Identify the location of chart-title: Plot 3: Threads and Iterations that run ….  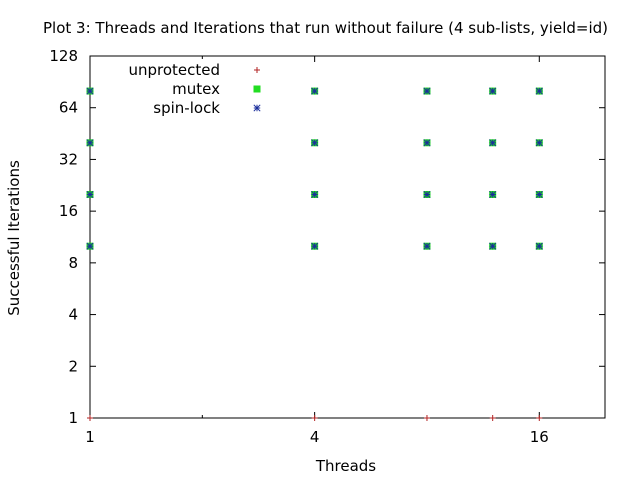
(325, 28).